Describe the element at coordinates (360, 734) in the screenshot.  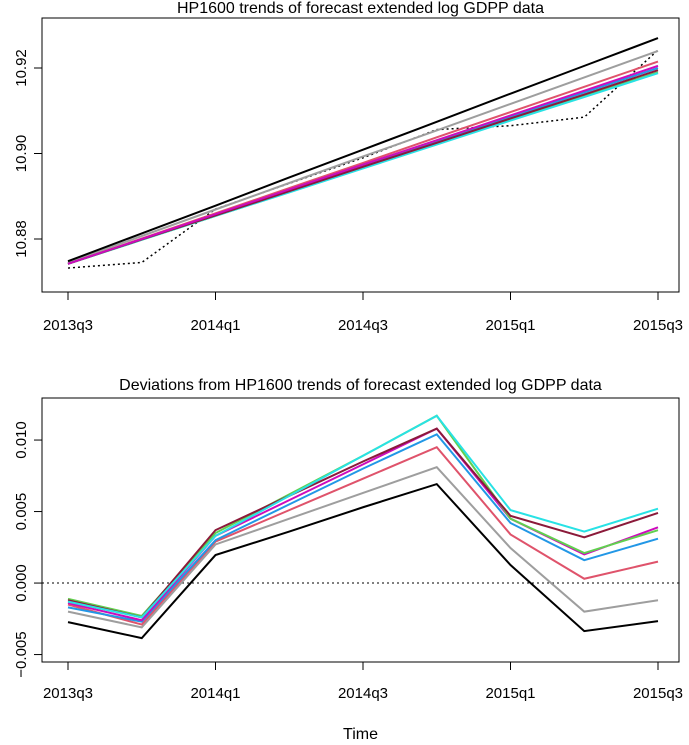
I see `x-axis-label: Time` at that location.